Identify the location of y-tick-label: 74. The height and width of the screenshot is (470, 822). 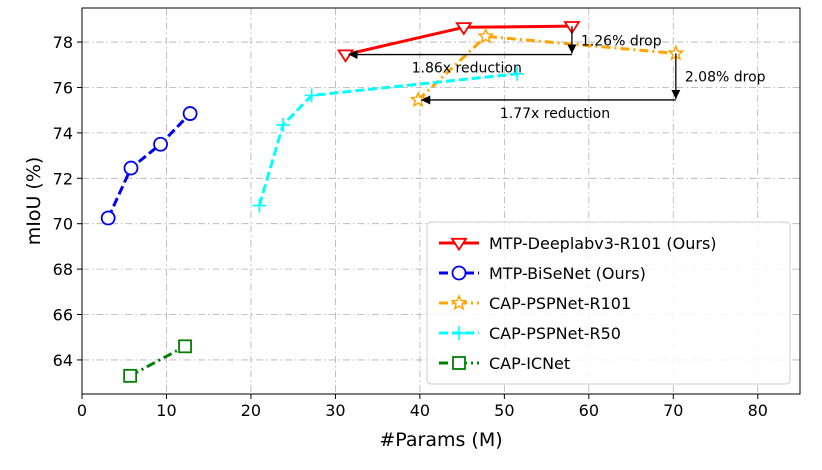
(63, 133).